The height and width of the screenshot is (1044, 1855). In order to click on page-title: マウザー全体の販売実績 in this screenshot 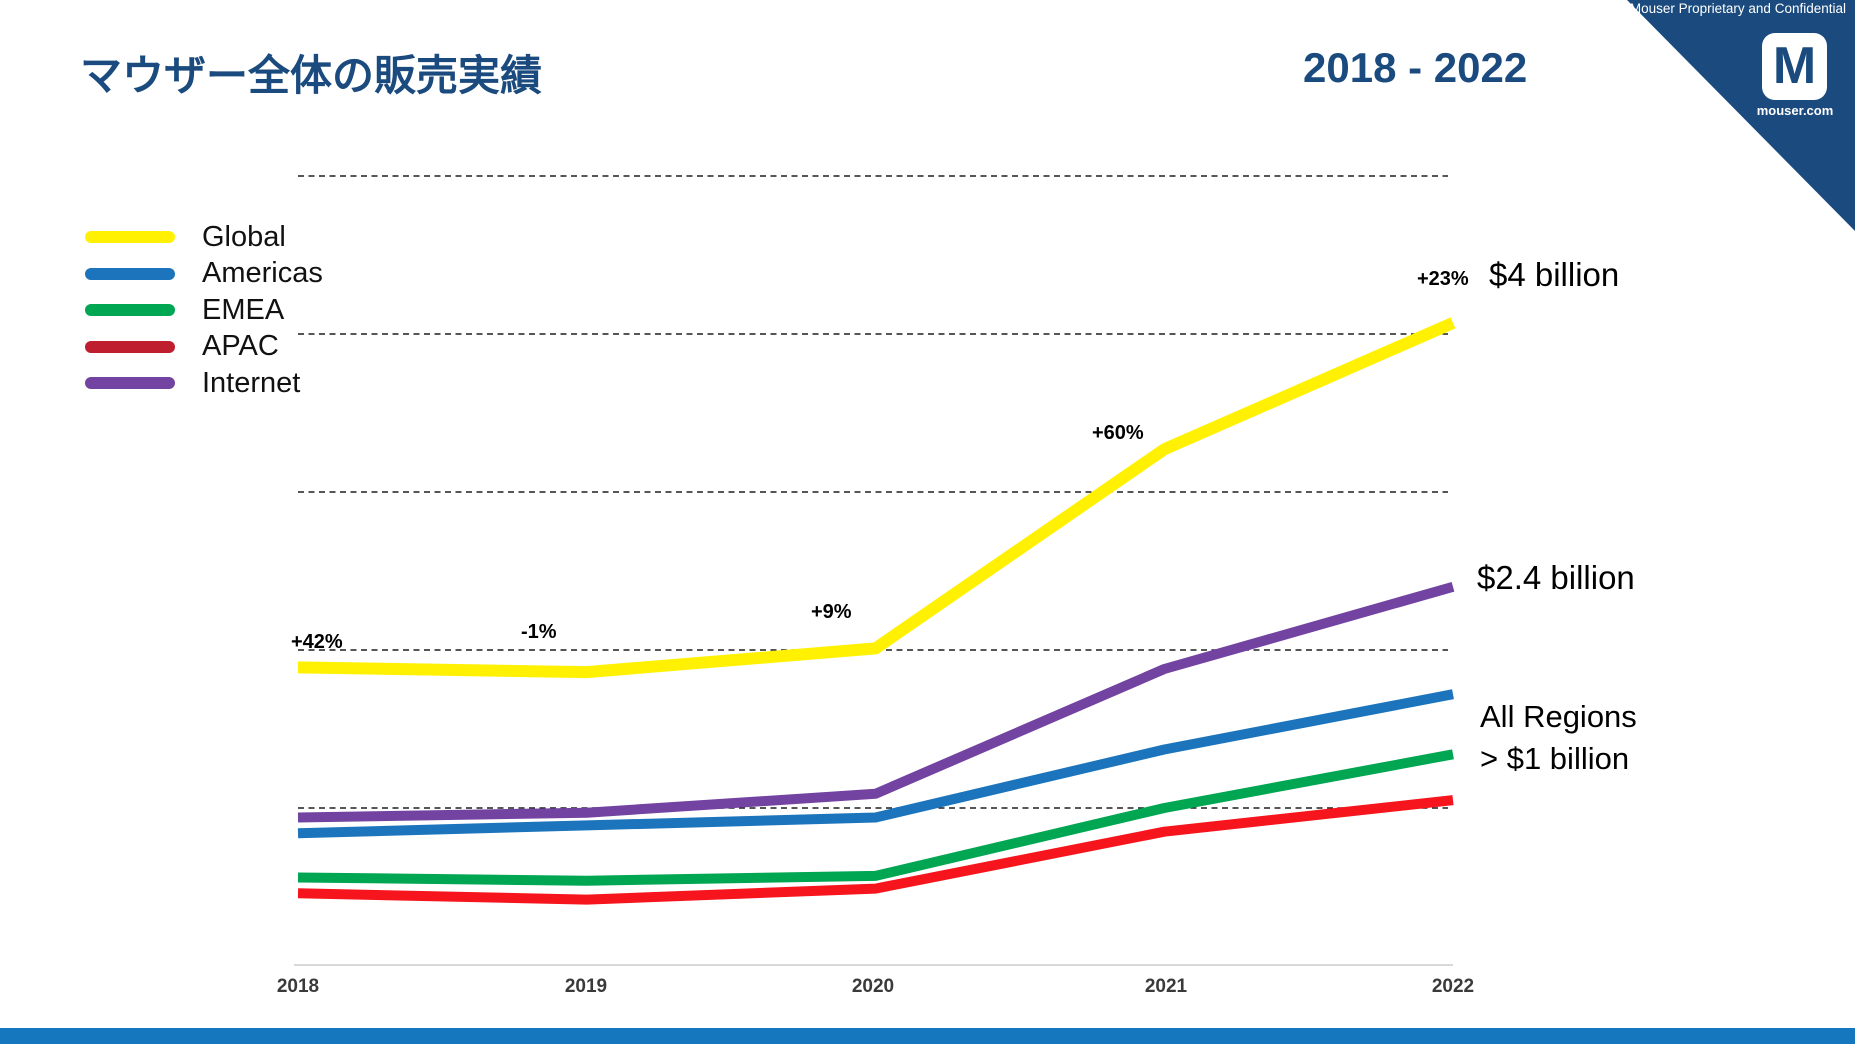, I will do `click(311, 75)`.